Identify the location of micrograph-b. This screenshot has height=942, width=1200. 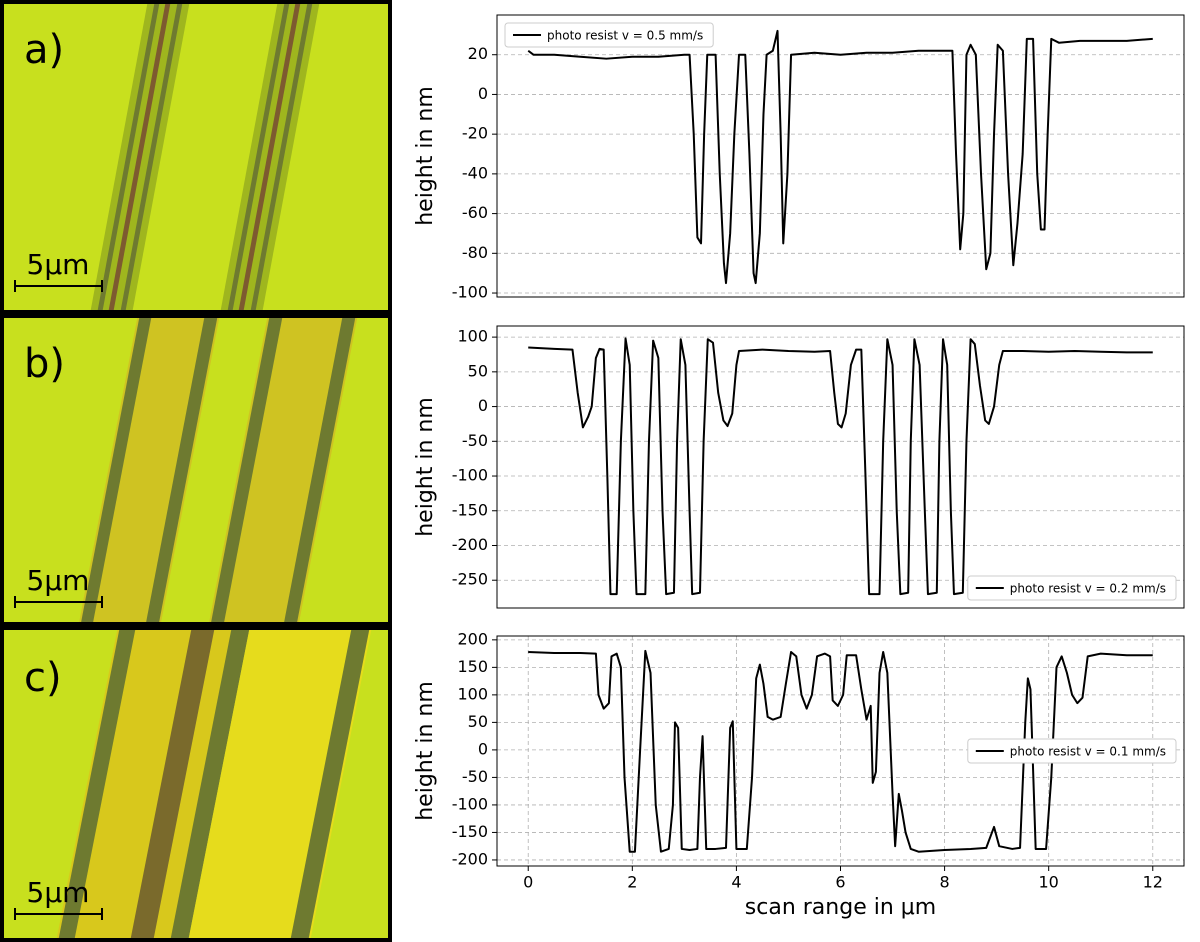
(196, 470).